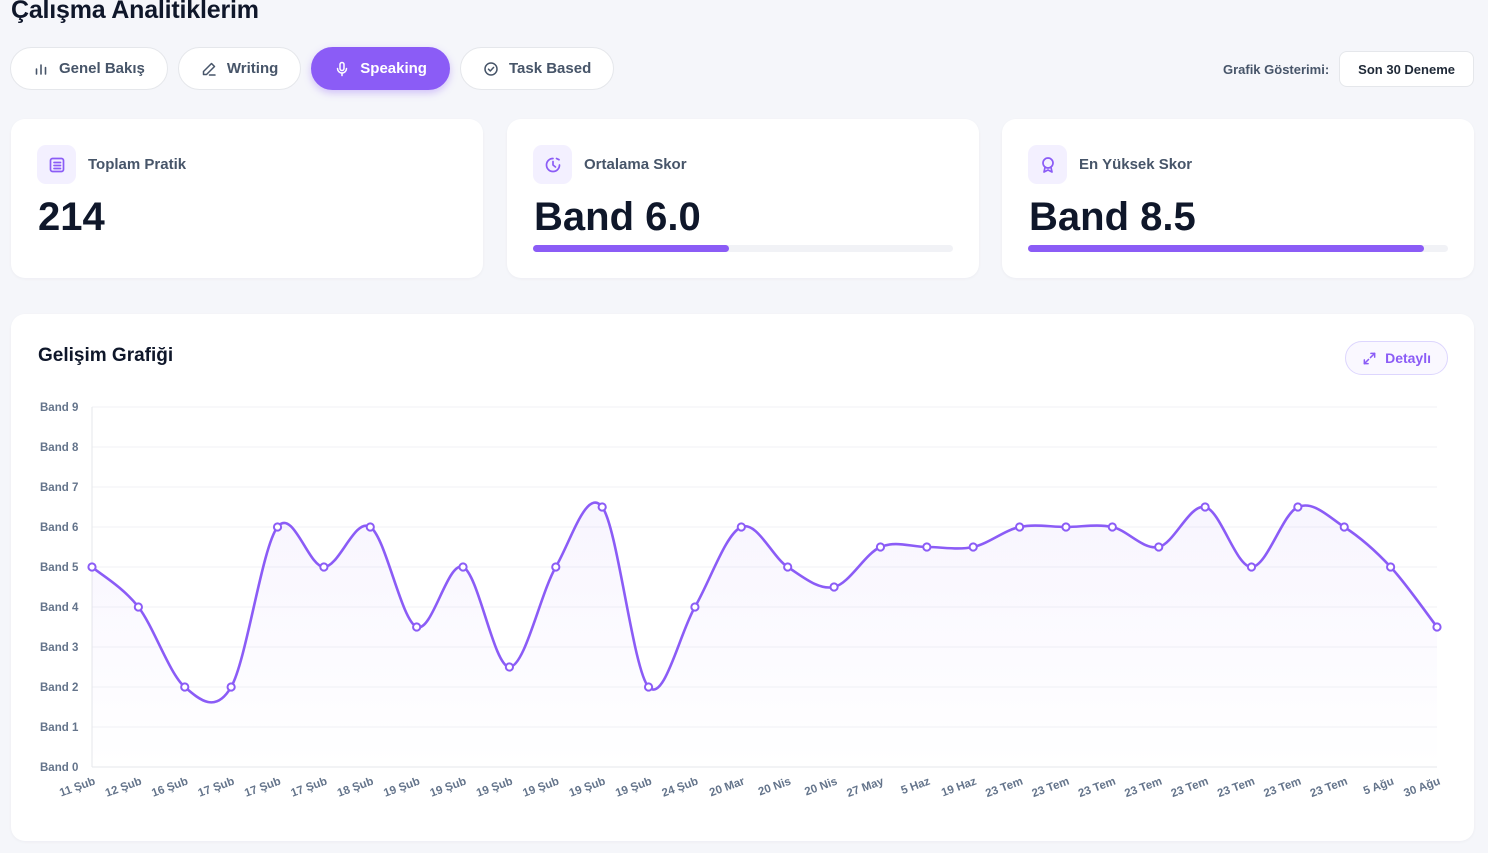 The width and height of the screenshot is (1488, 853). What do you see at coordinates (537, 68) in the screenshot?
I see `tab-task-based: Task Based` at bounding box center [537, 68].